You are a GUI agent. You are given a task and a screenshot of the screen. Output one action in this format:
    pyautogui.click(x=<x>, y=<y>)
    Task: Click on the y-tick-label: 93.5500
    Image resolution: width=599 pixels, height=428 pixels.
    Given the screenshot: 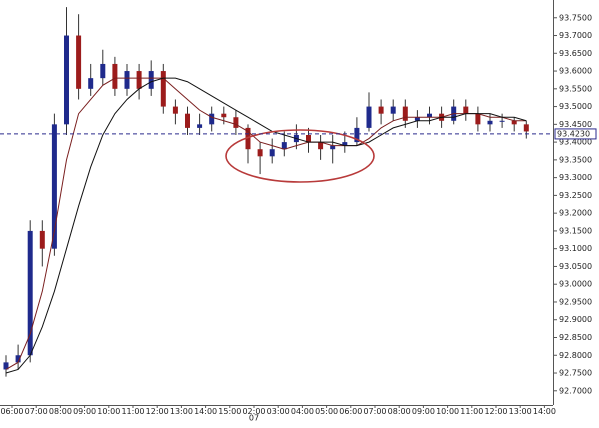 What is the action you would take?
    pyautogui.click(x=575, y=88)
    